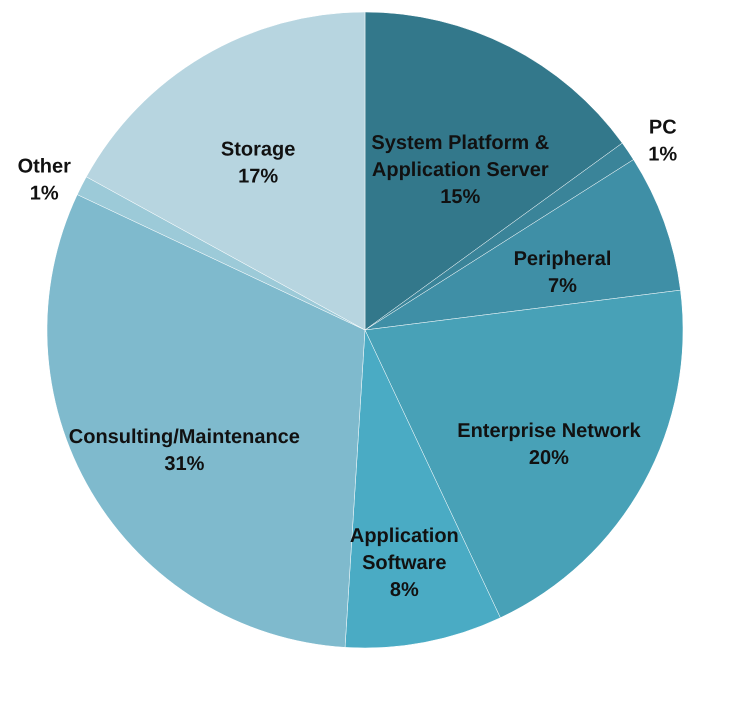 This screenshot has height=724, width=730. Describe the element at coordinates (549, 431) in the screenshot. I see `slice-label: Enterprise Network` at that location.